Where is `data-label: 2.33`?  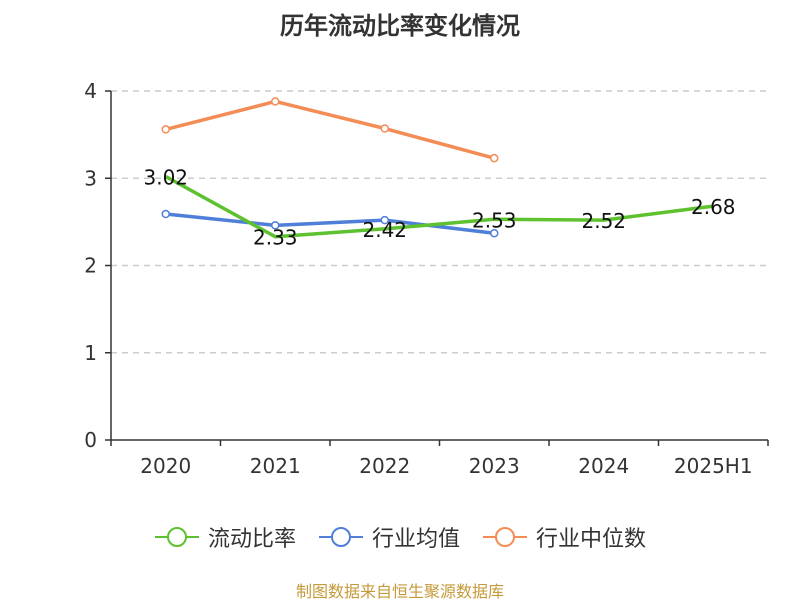 data-label: 2.33 is located at coordinates (275, 238).